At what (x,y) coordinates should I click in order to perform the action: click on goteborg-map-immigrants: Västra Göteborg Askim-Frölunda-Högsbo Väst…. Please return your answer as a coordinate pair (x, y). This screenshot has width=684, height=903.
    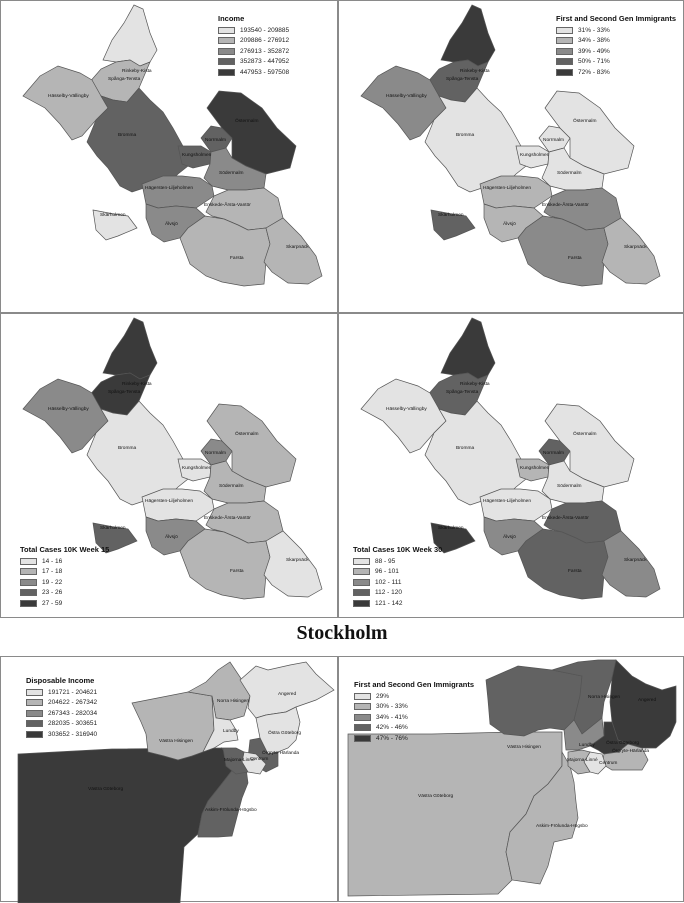
    Looking at the image, I should click on (511, 779).